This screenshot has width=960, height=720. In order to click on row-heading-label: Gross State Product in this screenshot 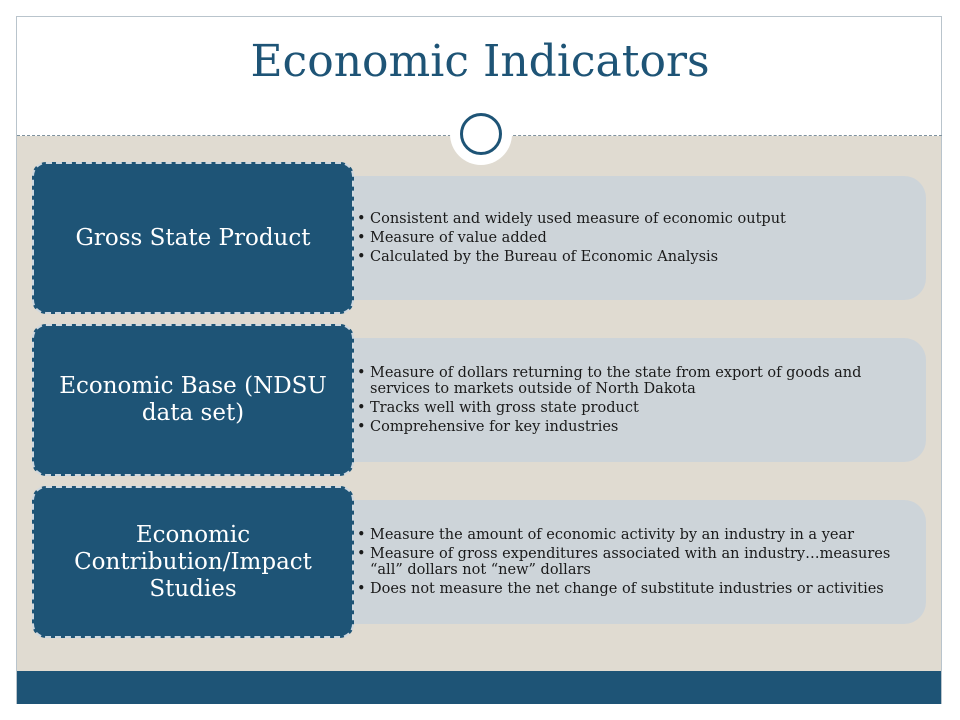, I will do `click(193, 237)`.